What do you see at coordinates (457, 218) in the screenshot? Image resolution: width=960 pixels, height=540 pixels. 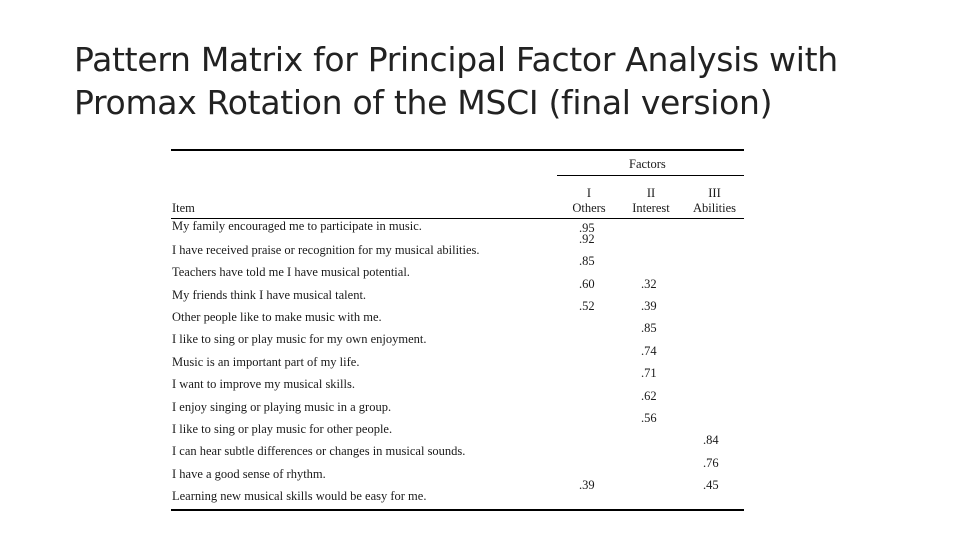 I see `header-bottom-rule` at bounding box center [457, 218].